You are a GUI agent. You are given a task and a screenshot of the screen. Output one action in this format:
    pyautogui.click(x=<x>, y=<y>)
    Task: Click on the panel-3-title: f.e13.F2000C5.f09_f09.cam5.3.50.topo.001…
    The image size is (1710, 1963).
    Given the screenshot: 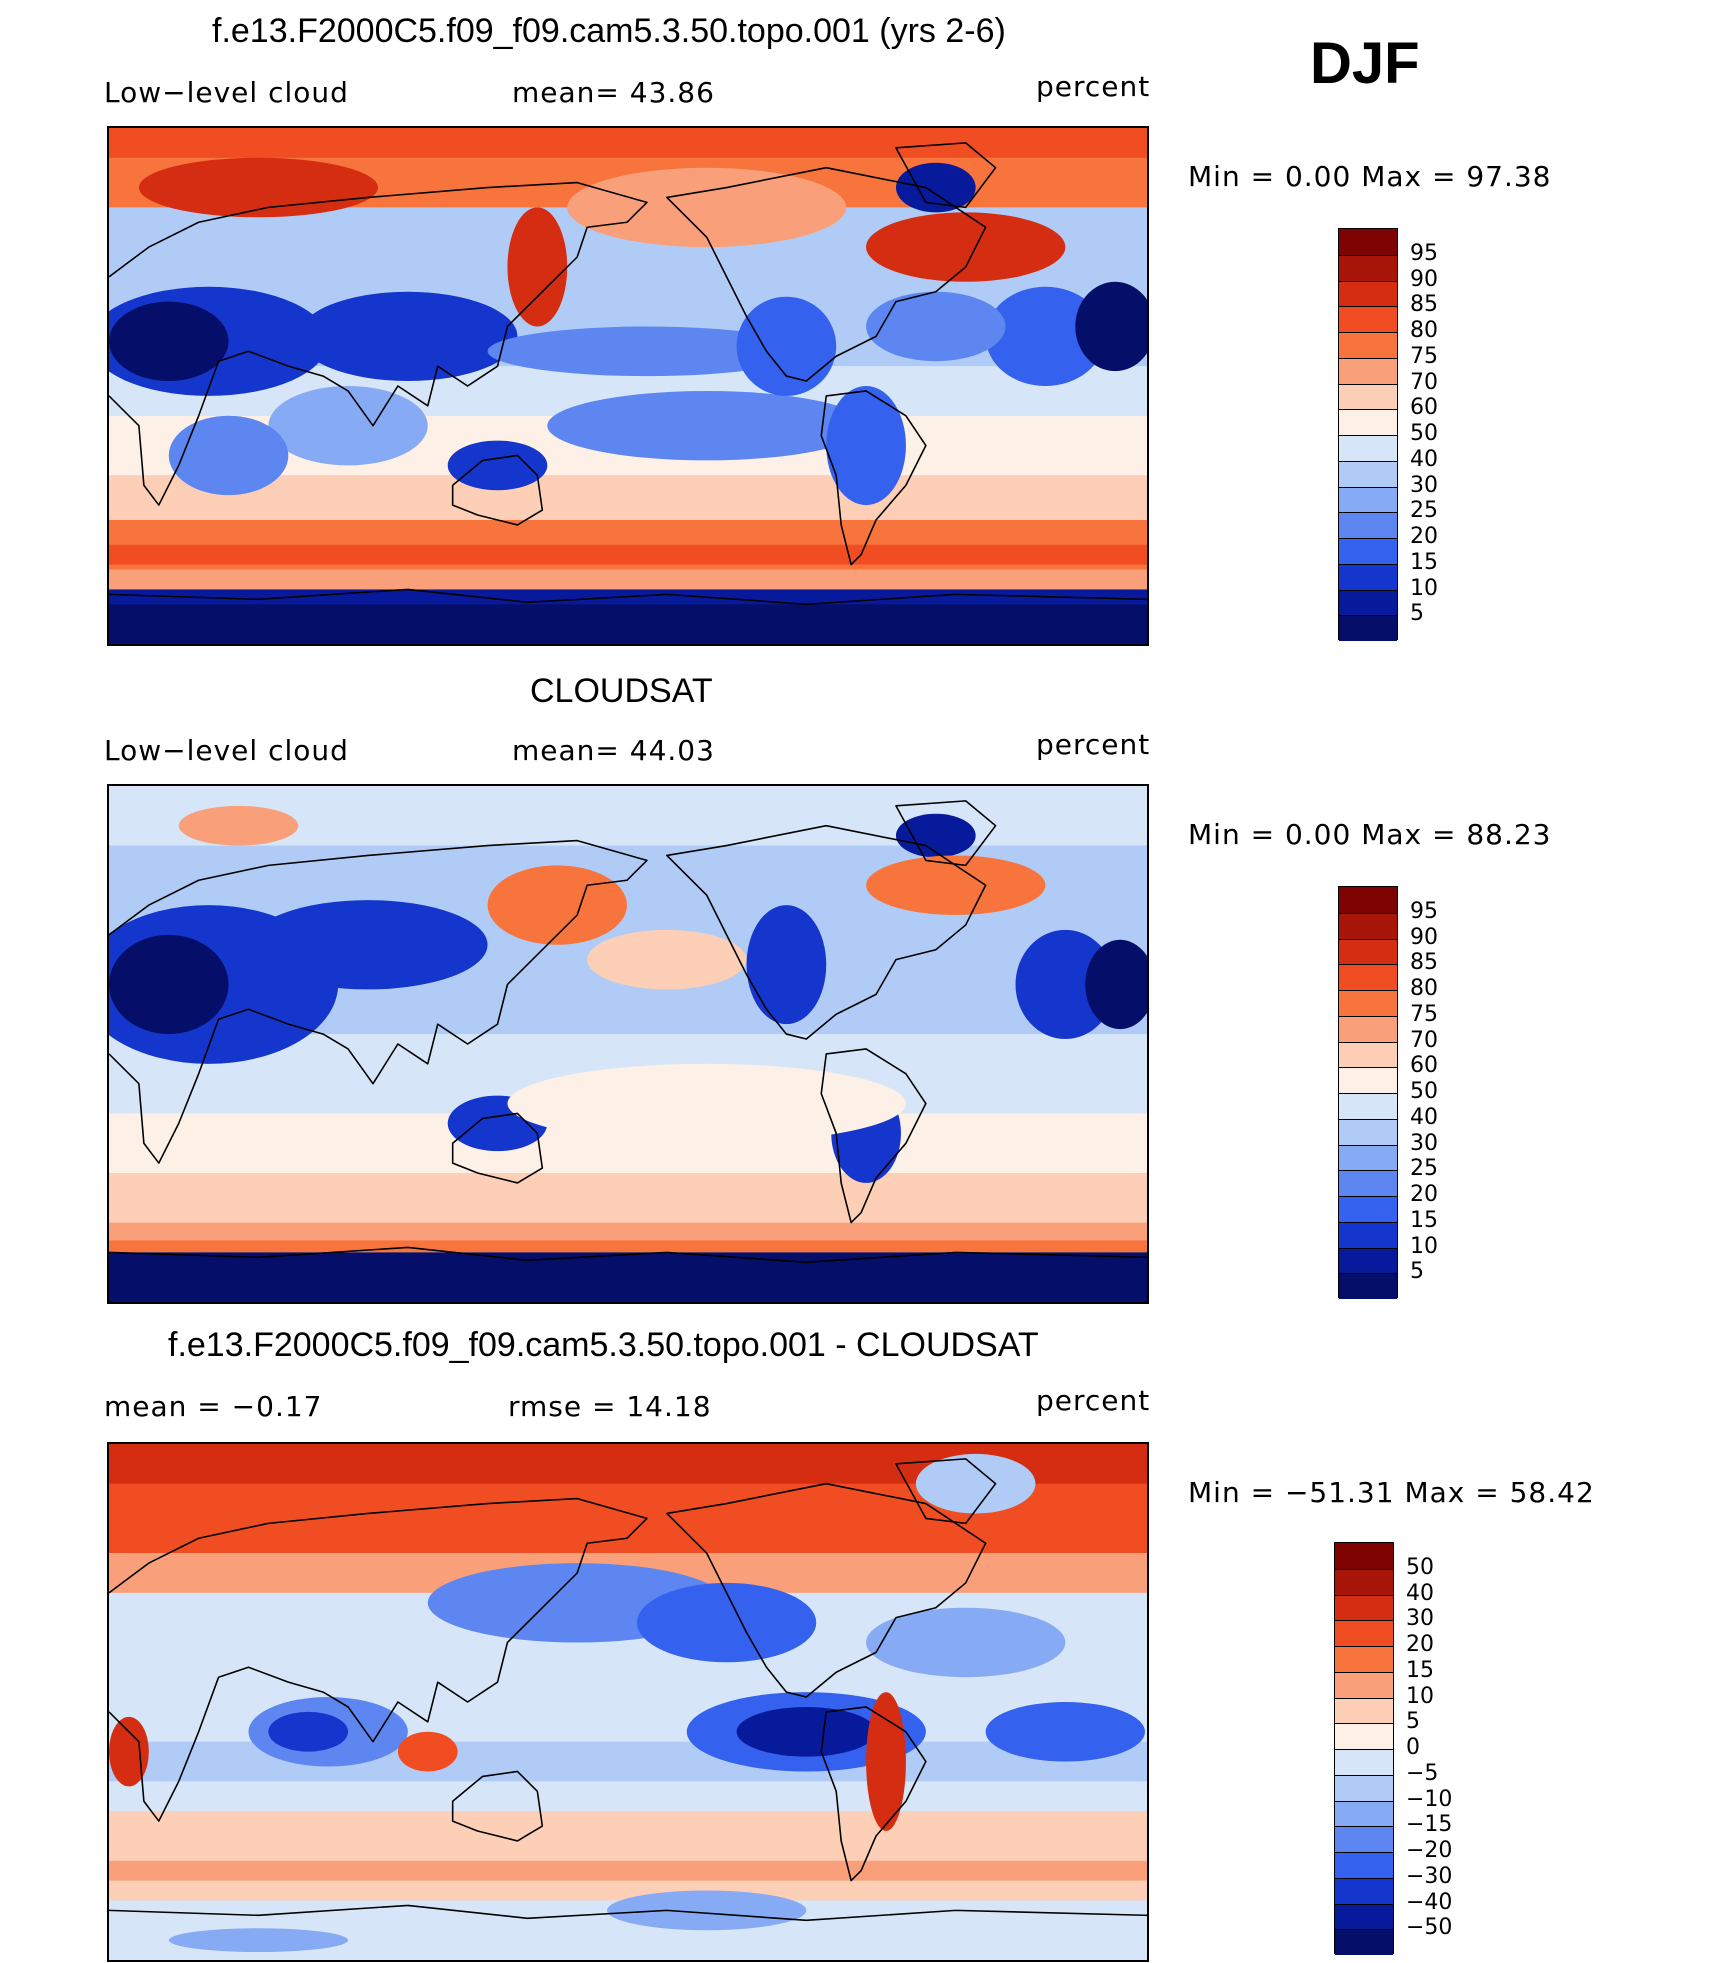 What is the action you would take?
    pyautogui.click(x=603, y=1345)
    